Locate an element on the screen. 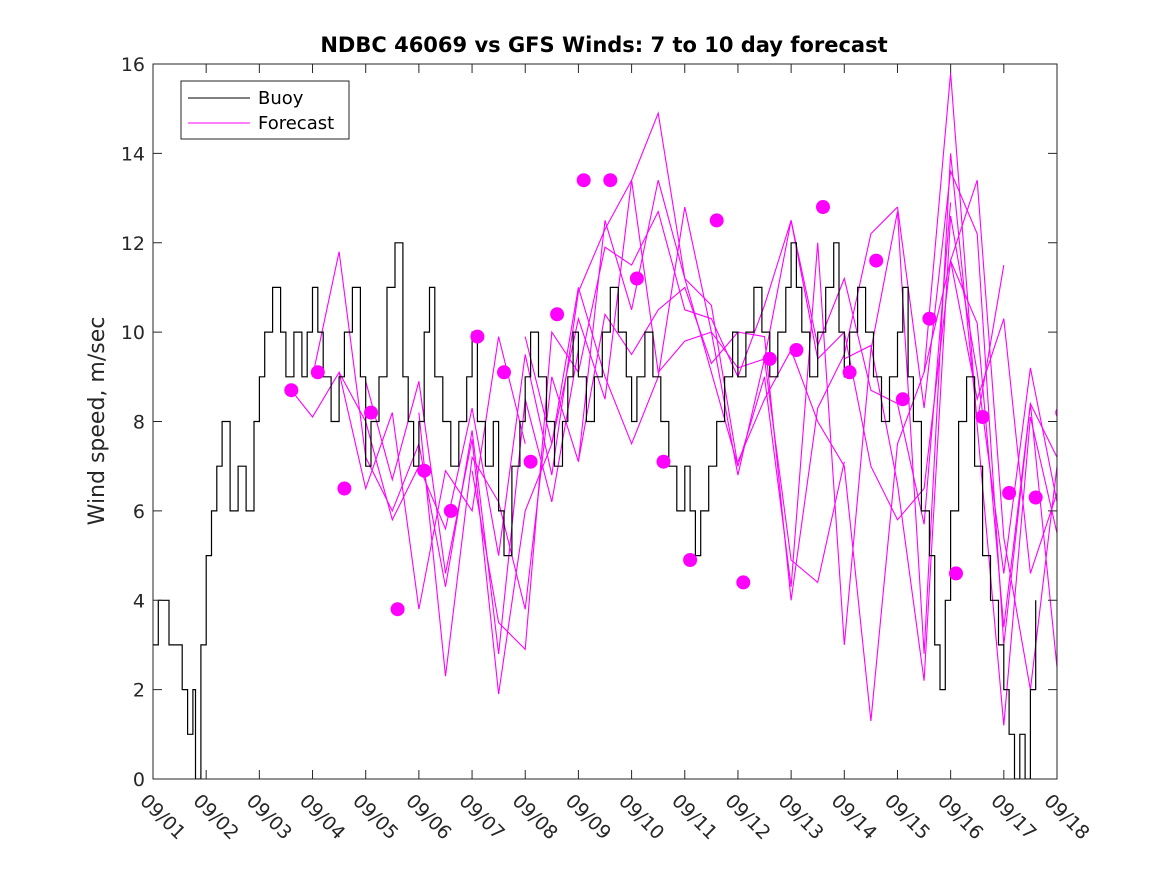 The width and height of the screenshot is (1167, 875). x-tick-label: 09/03 is located at coordinates (269, 817).